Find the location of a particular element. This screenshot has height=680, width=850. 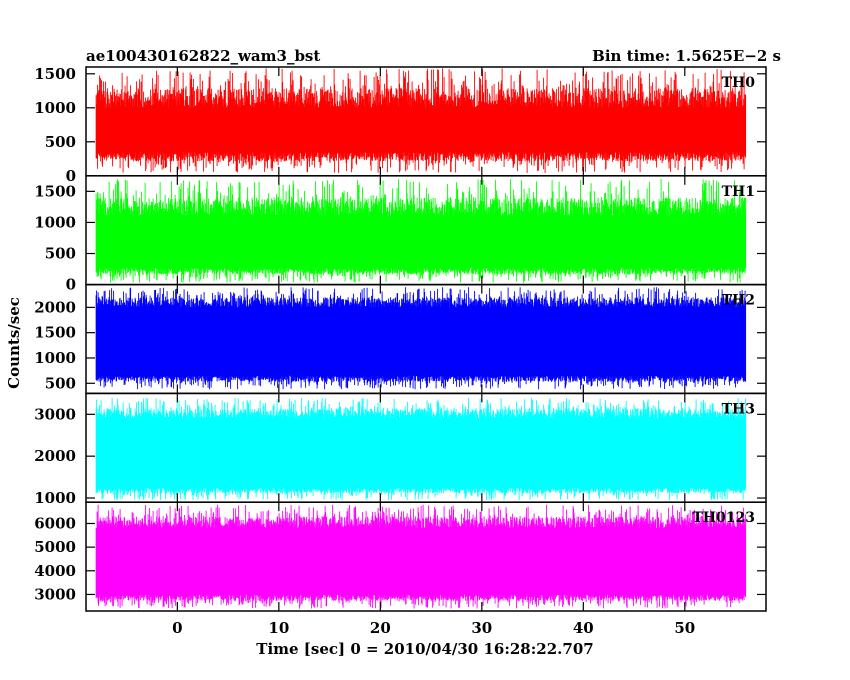

x-axis-label: Time [sec] 0 = 2010/04/30 16:28:22.707 is located at coordinates (424, 649).